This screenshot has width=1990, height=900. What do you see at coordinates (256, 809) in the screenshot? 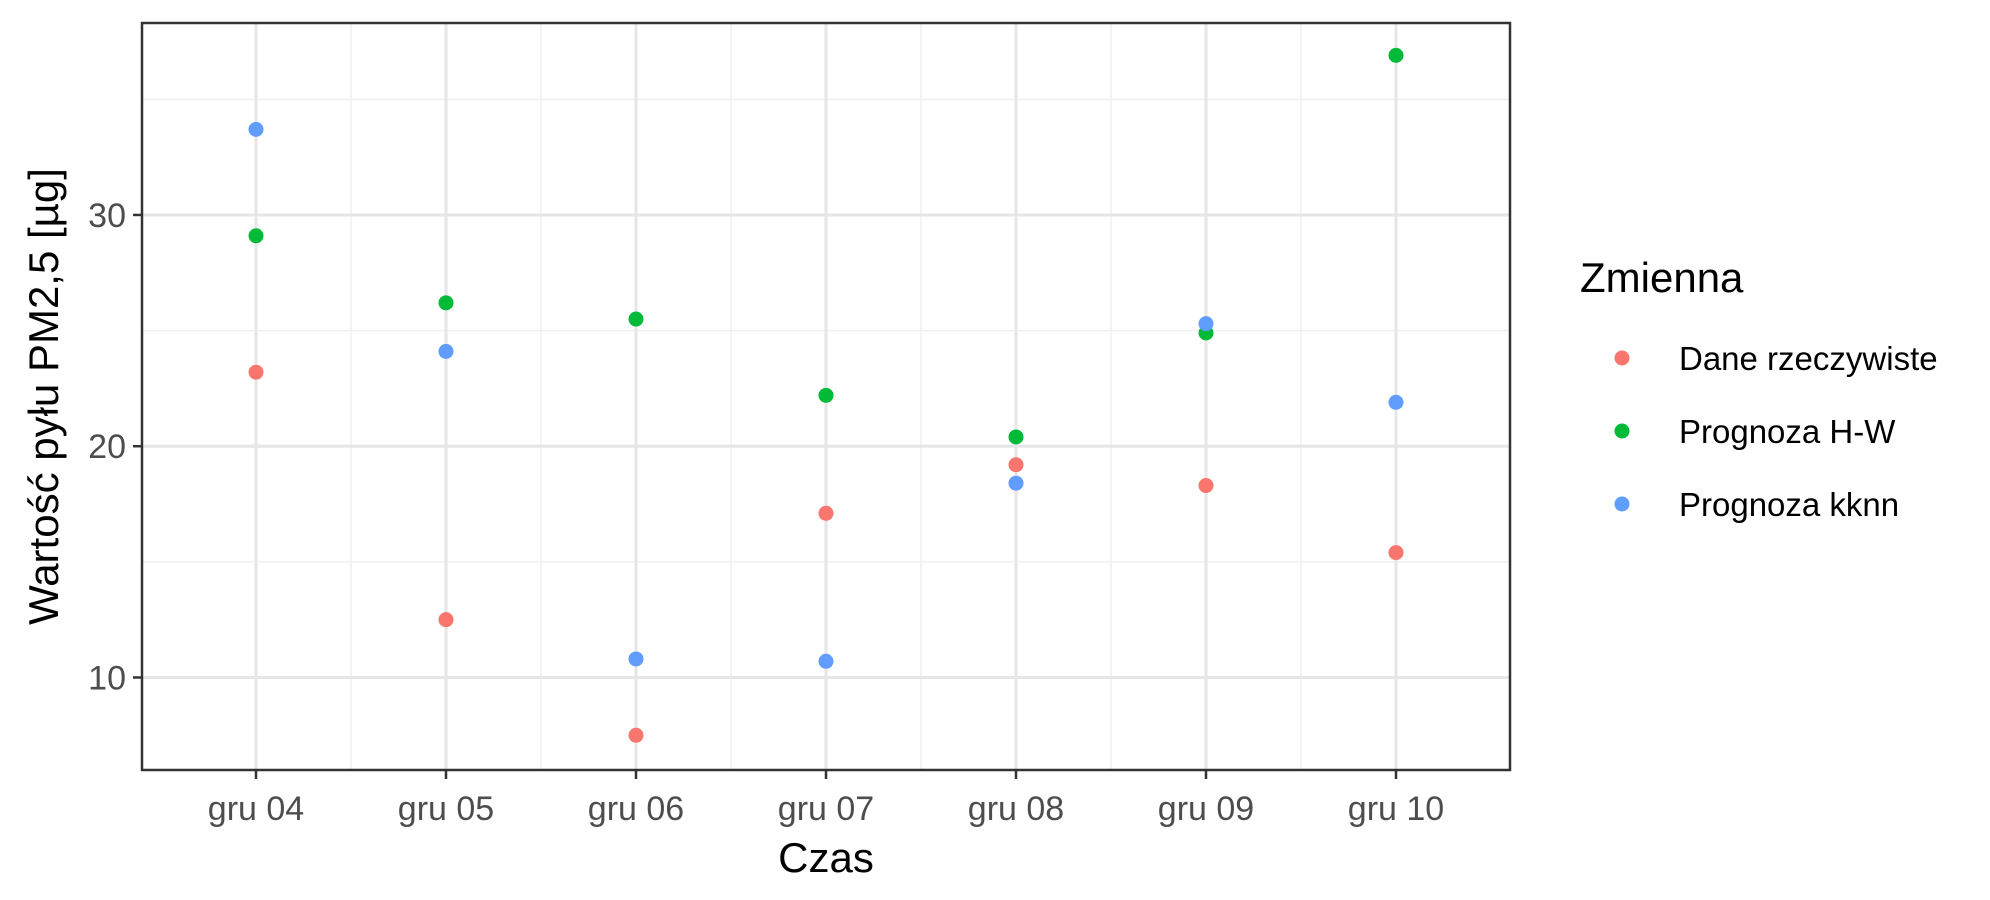
I see `x-tick-label: gru 04` at bounding box center [256, 809].